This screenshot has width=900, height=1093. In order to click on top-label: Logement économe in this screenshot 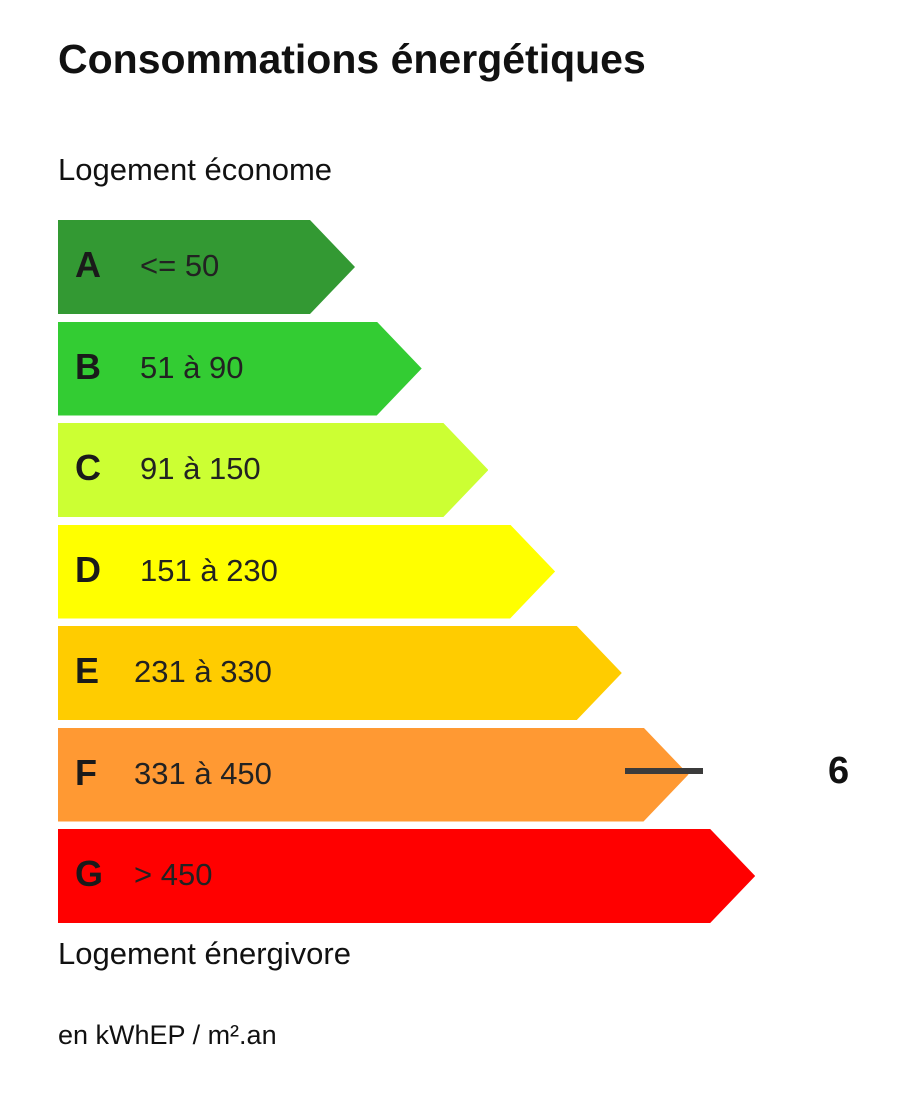, I will do `click(195, 169)`.